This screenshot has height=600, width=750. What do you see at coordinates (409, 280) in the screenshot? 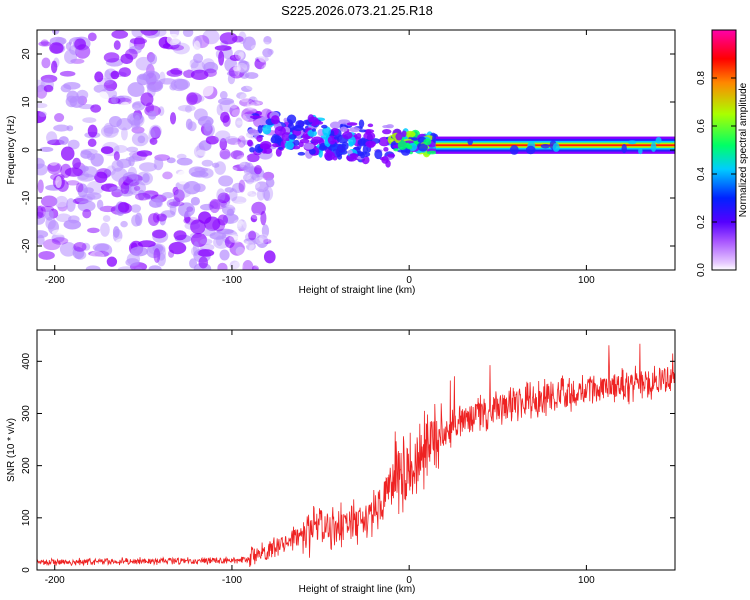
I see `spectrogram-x-tick-label: 0` at bounding box center [409, 280].